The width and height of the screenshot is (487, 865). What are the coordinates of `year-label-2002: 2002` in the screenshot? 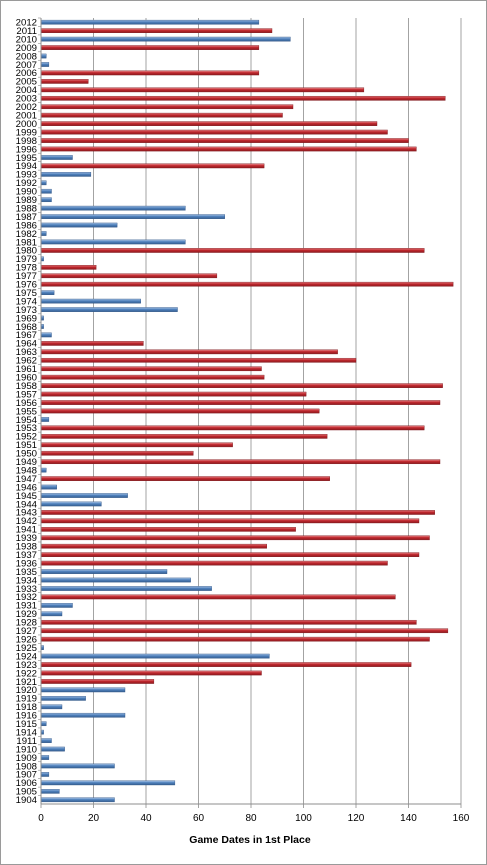 It's located at (26, 107).